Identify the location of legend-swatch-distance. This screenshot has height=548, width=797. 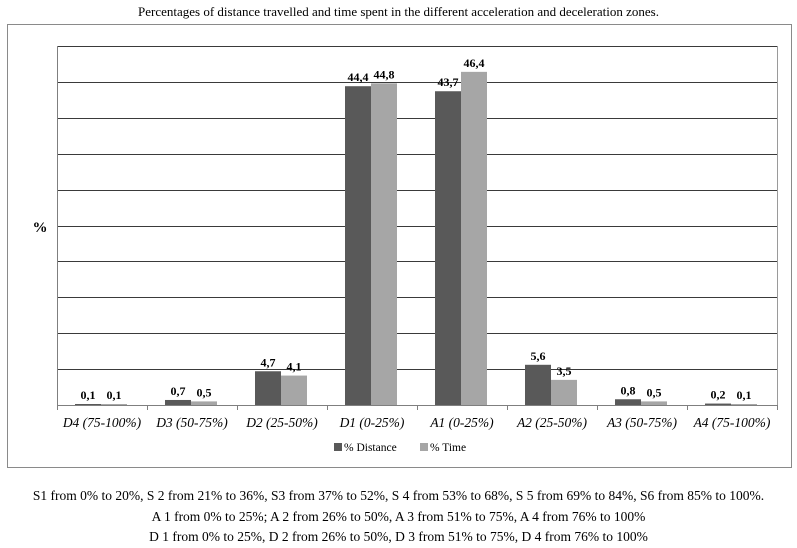
(338, 447).